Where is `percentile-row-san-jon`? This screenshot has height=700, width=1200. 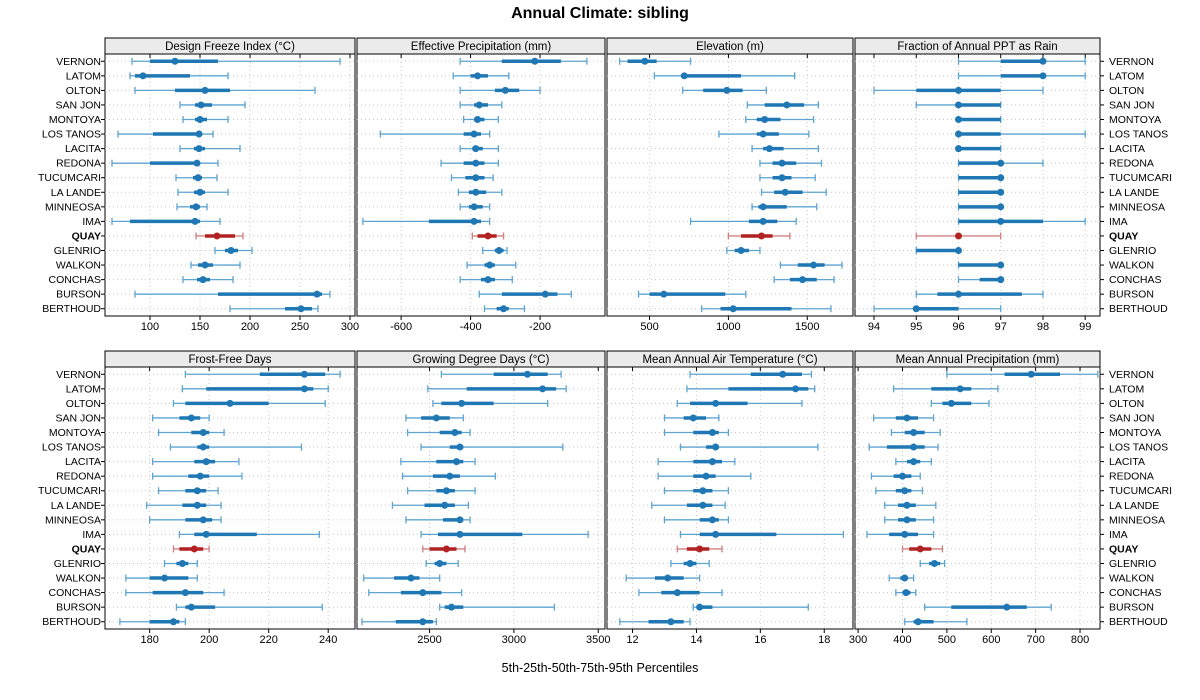 percentile-row-san-jon is located at coordinates (782, 105).